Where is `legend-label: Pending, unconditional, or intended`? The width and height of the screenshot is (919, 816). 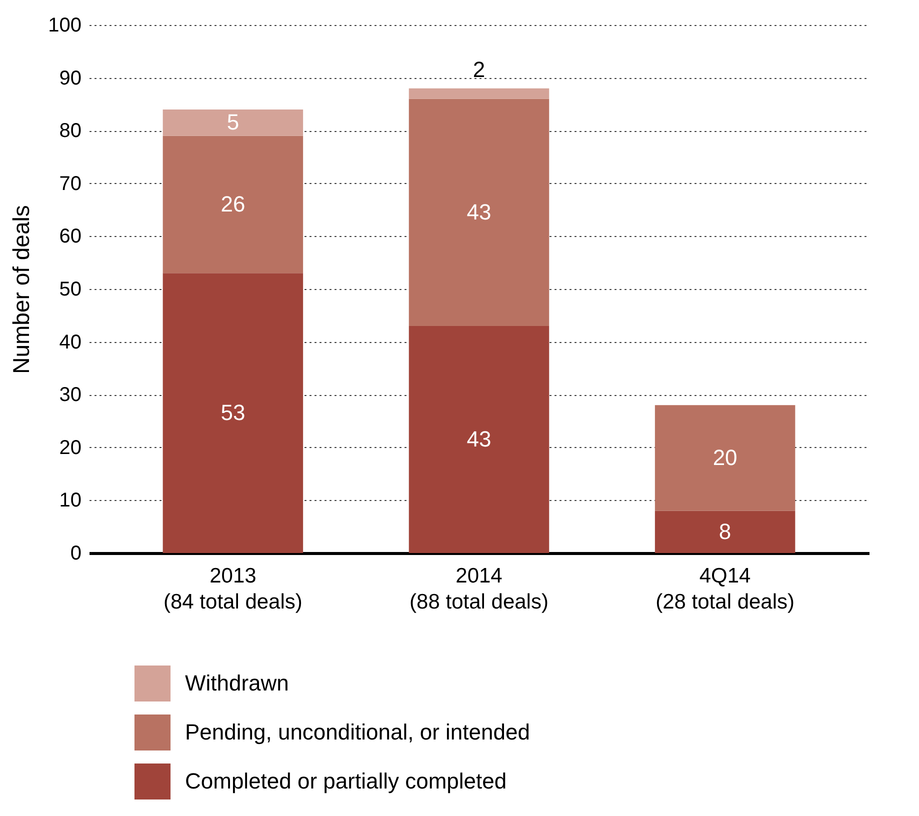 legend-label: Pending, unconditional, or intended is located at coordinates (357, 732).